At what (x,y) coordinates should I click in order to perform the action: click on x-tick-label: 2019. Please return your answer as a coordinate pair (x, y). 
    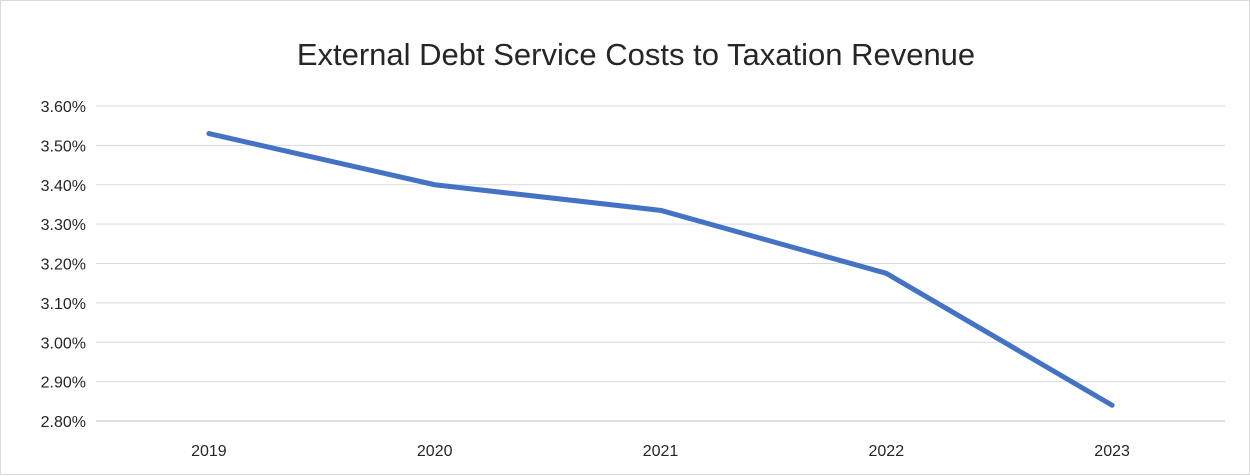
    Looking at the image, I should click on (209, 451).